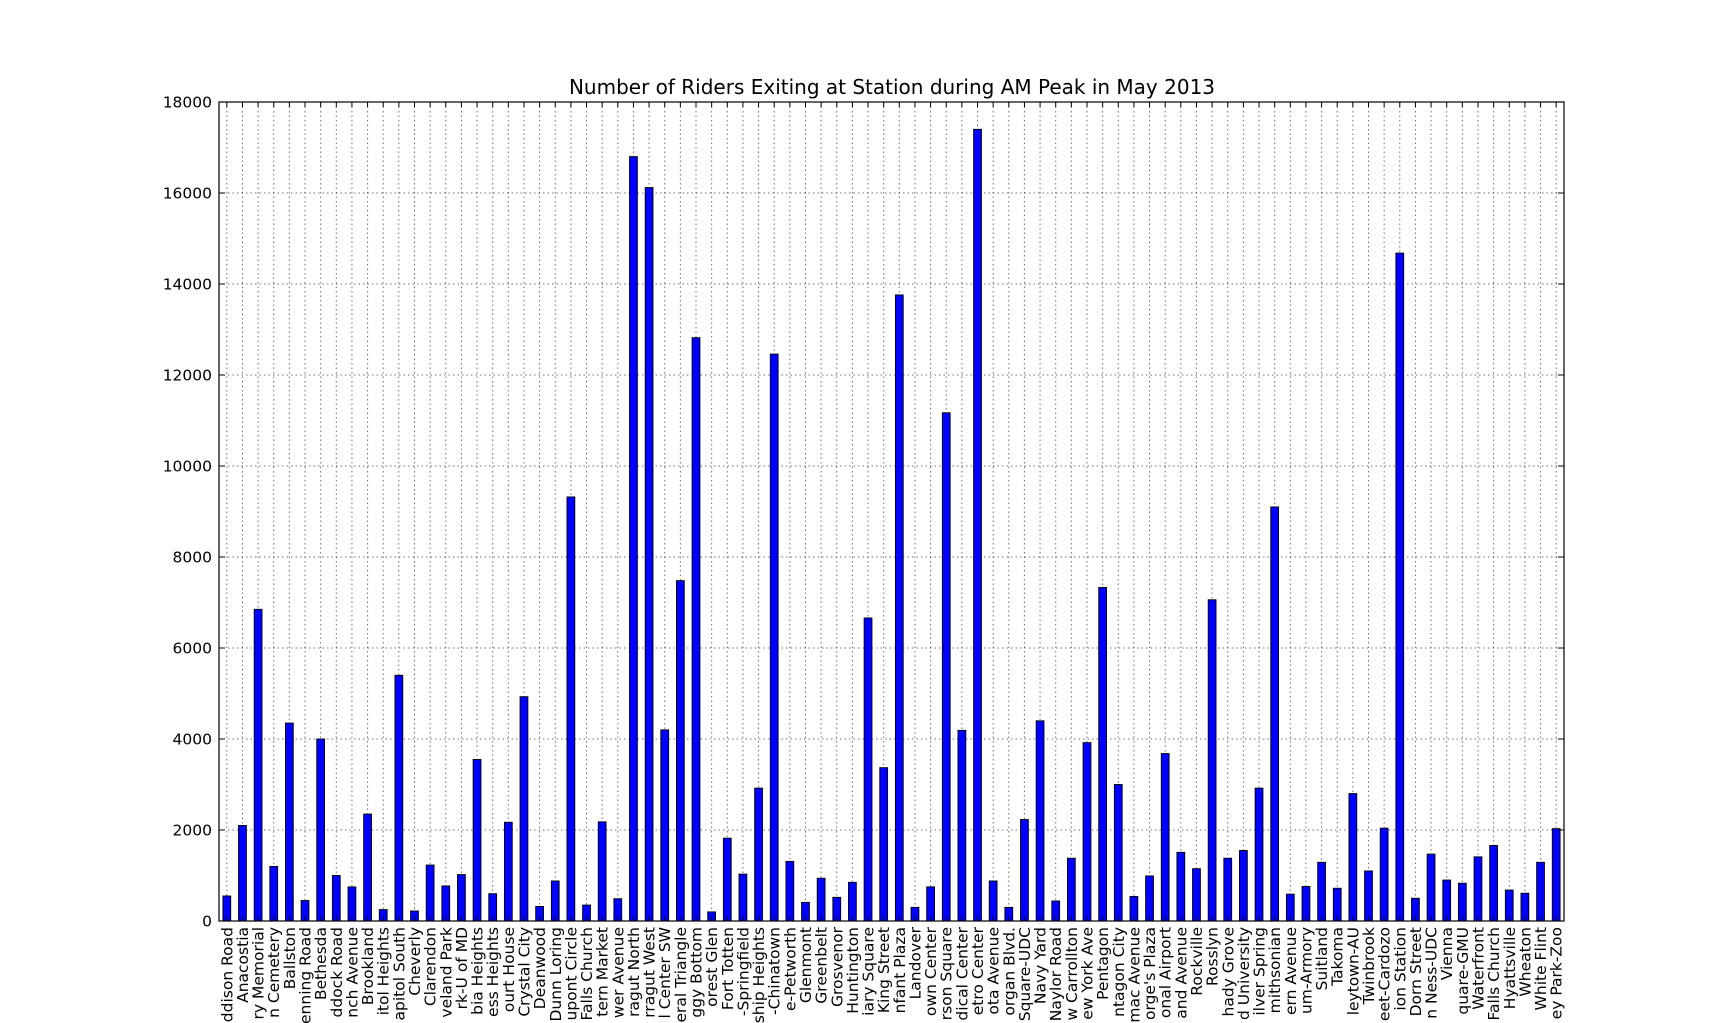 The width and height of the screenshot is (1736, 1023). What do you see at coordinates (1087, 973) in the screenshot?
I see `x-tick-label: ew York Ave` at bounding box center [1087, 973].